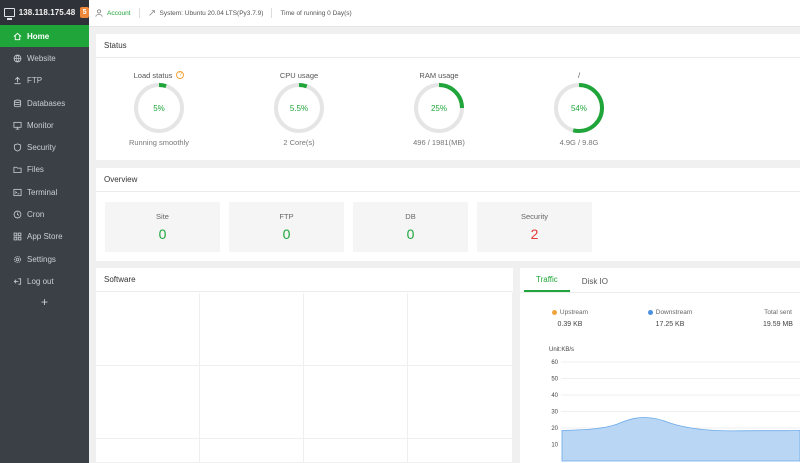 This screenshot has width=800, height=463. Describe the element at coordinates (534, 234) in the screenshot. I see `overview-card-value: 2` at that location.